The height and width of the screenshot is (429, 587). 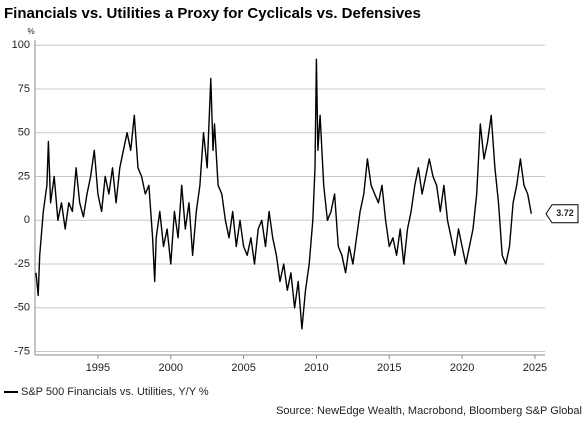 I want to click on last-value-box, so click(x=562, y=214).